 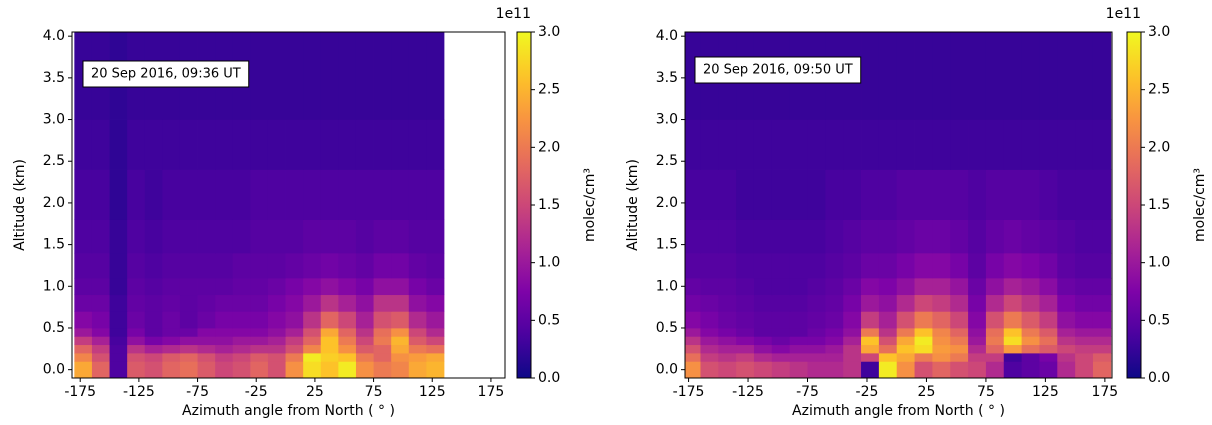 What do you see at coordinates (54, 36) in the screenshot?
I see `y-tick-label: 4.0` at bounding box center [54, 36].